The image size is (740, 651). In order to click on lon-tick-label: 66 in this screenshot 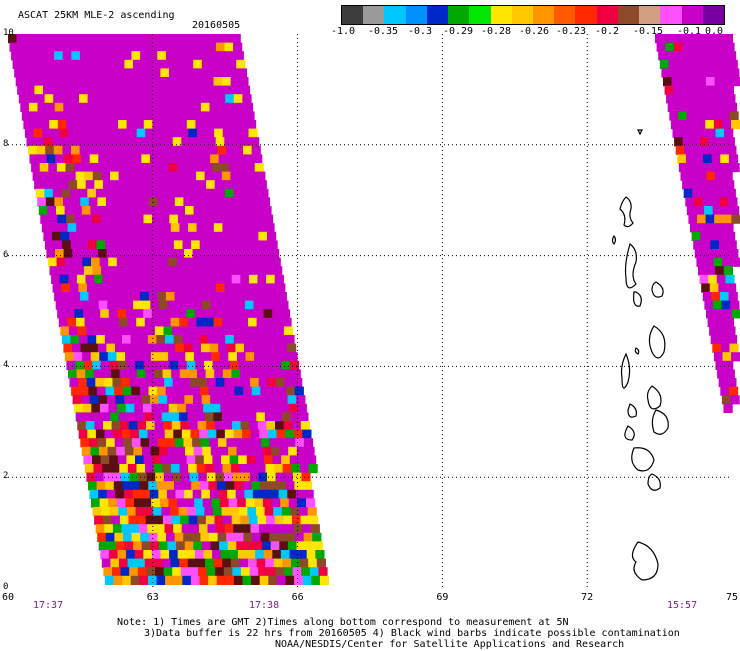, I will do `click(297, 597)`.